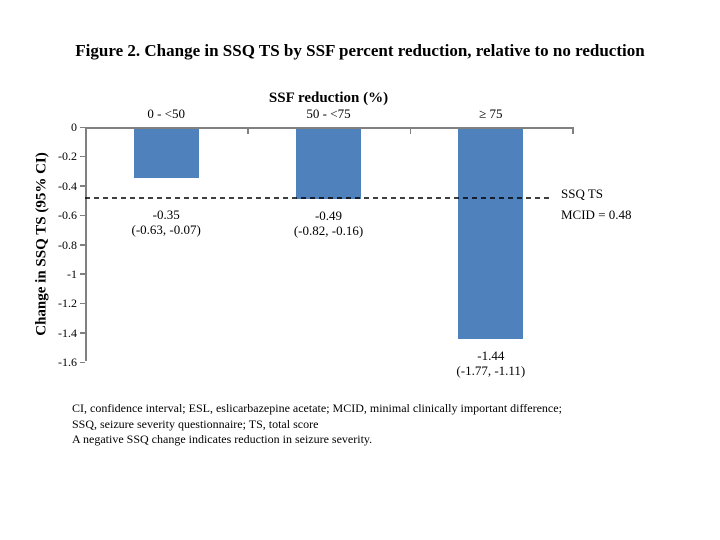  I want to click on y-axis-tick-label: -1.4, so click(67, 332).